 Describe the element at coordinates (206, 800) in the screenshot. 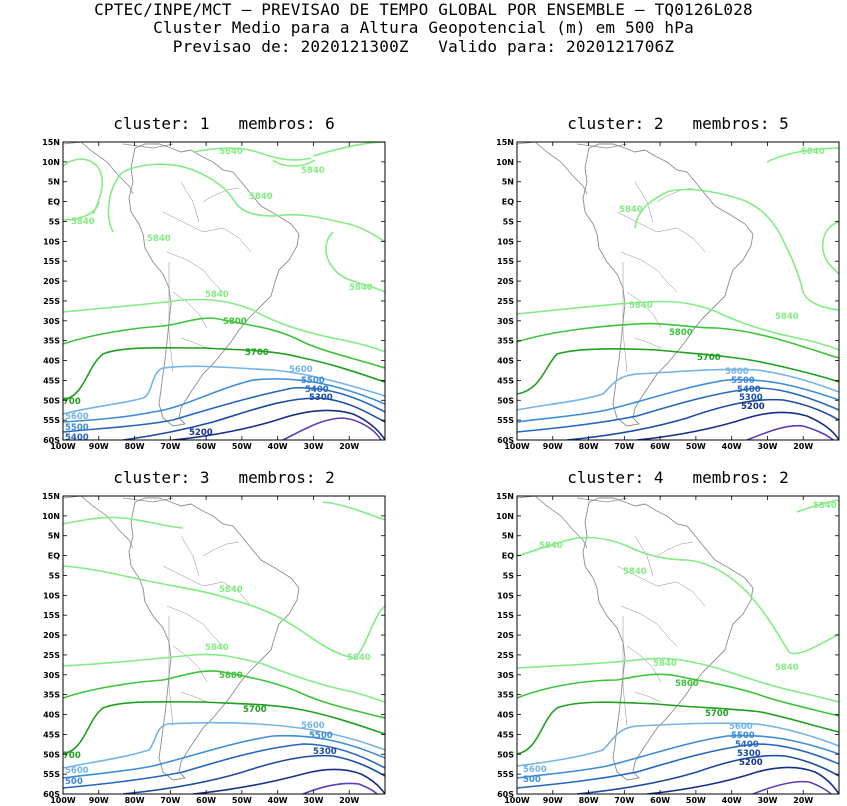

I see `lon-tick-label: 60W` at that location.